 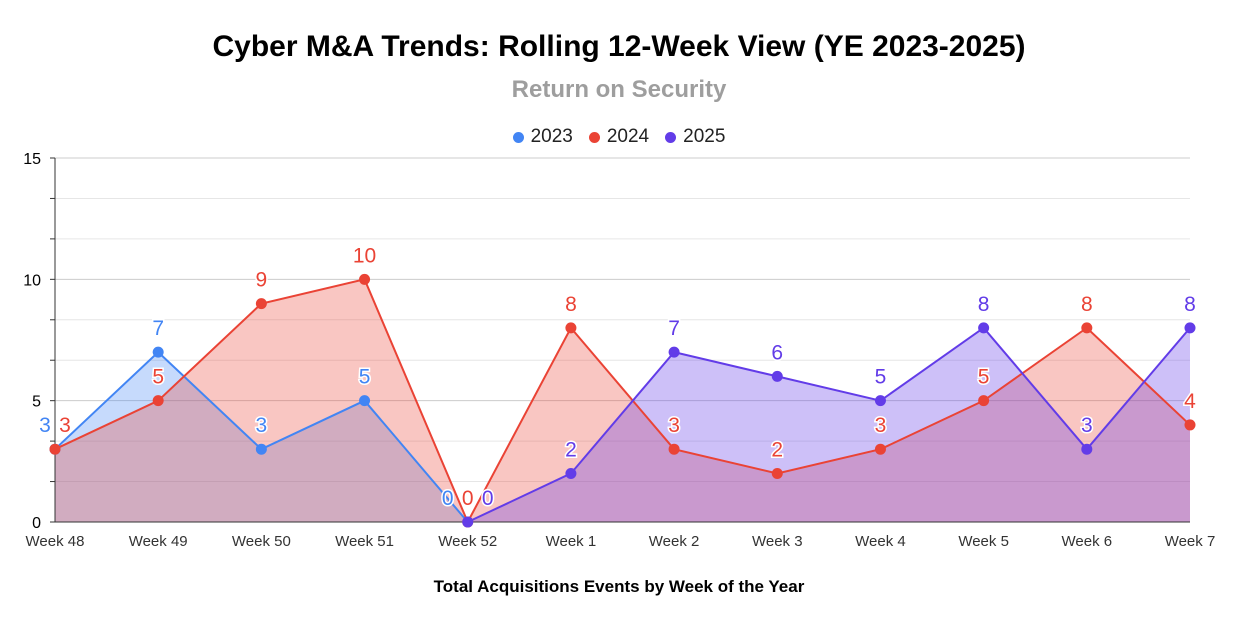 What do you see at coordinates (704, 136) in the screenshot?
I see `legend-label: 2025` at bounding box center [704, 136].